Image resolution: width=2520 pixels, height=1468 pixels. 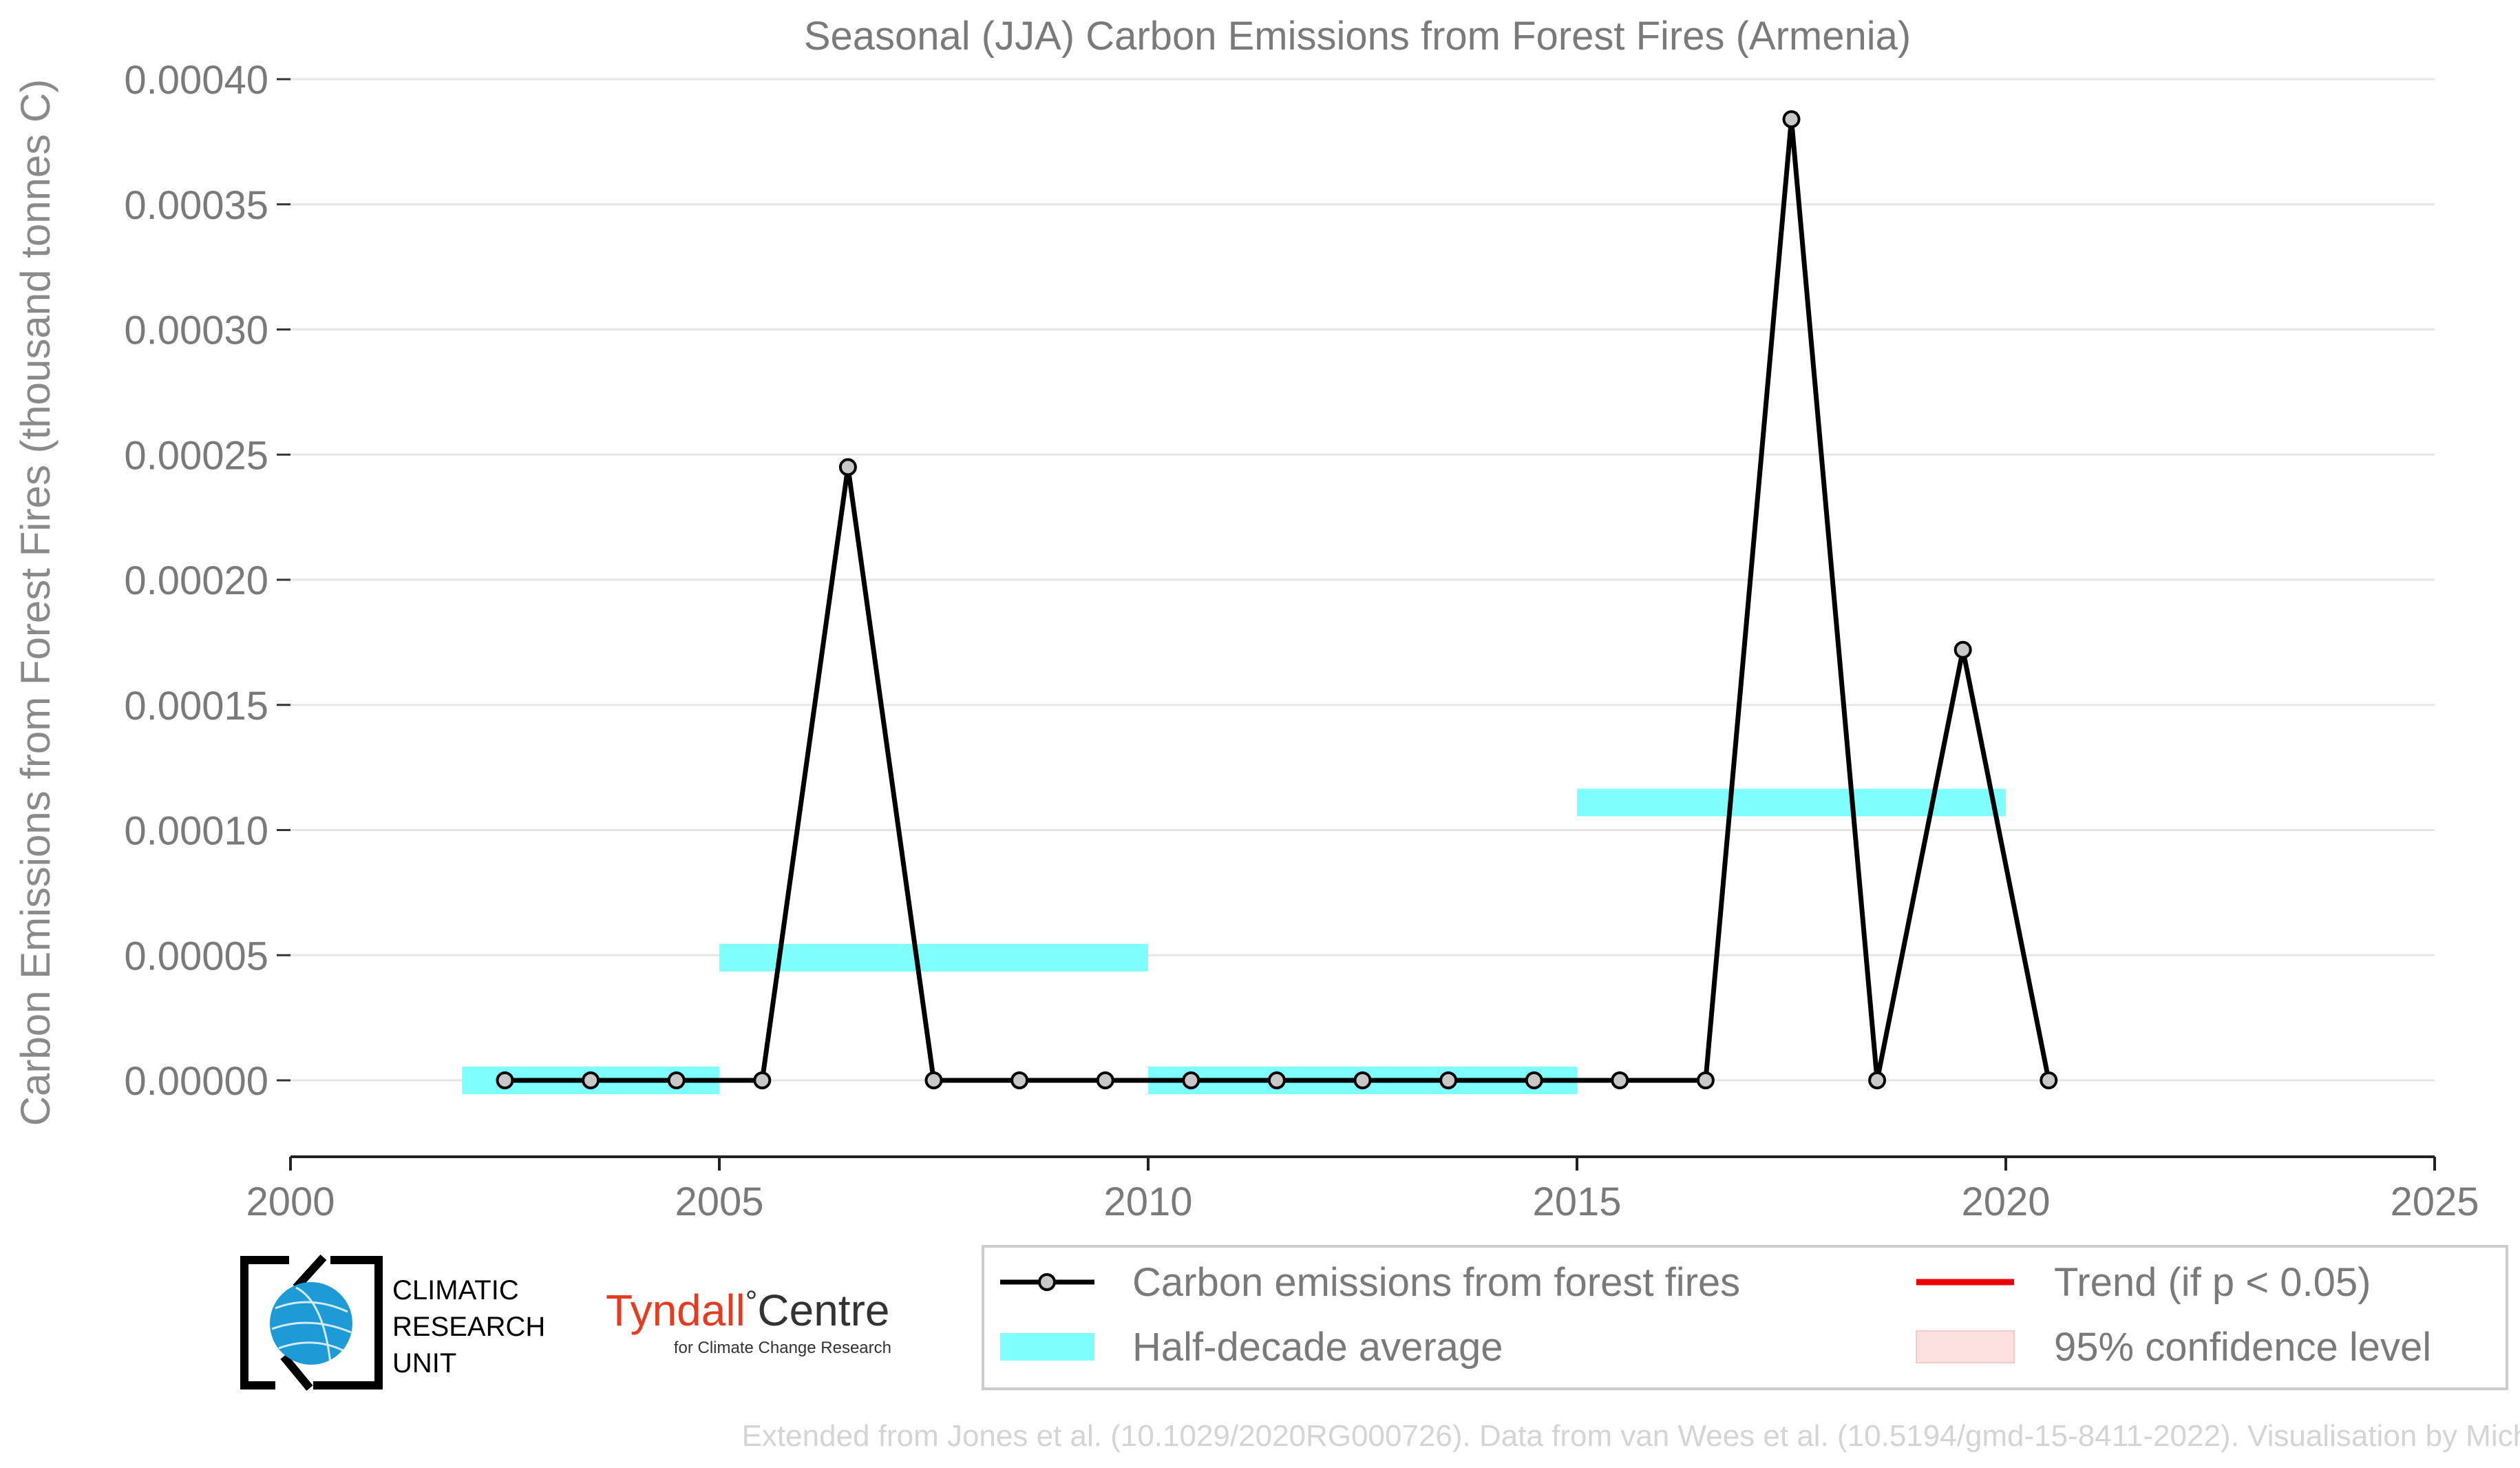 I want to click on cru-logo-line2: RESEARCH, so click(x=468, y=1327).